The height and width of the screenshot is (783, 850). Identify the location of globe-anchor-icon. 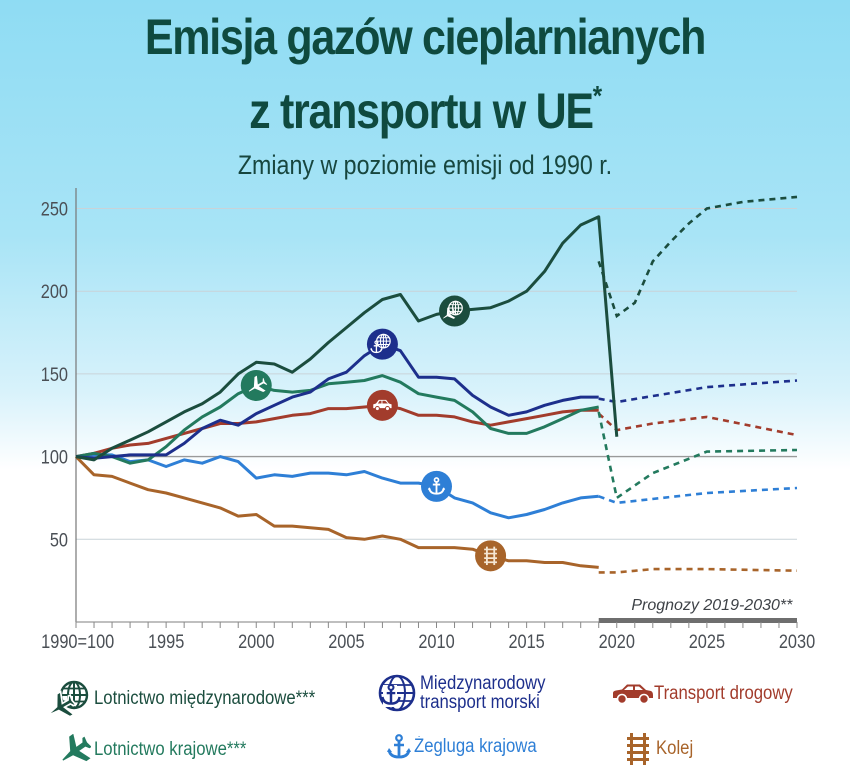
(397, 693).